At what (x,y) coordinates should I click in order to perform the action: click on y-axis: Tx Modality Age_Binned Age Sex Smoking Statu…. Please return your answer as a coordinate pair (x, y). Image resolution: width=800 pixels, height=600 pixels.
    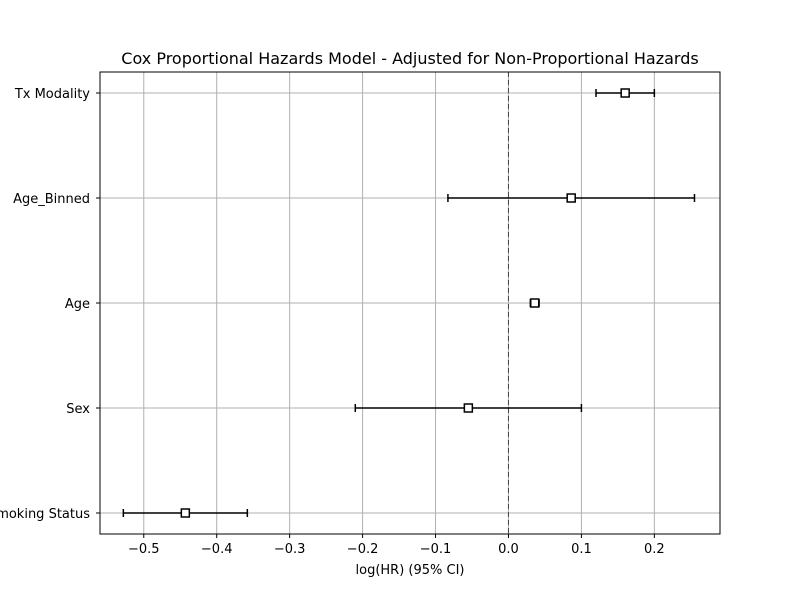
    Looking at the image, I should click on (50, 304).